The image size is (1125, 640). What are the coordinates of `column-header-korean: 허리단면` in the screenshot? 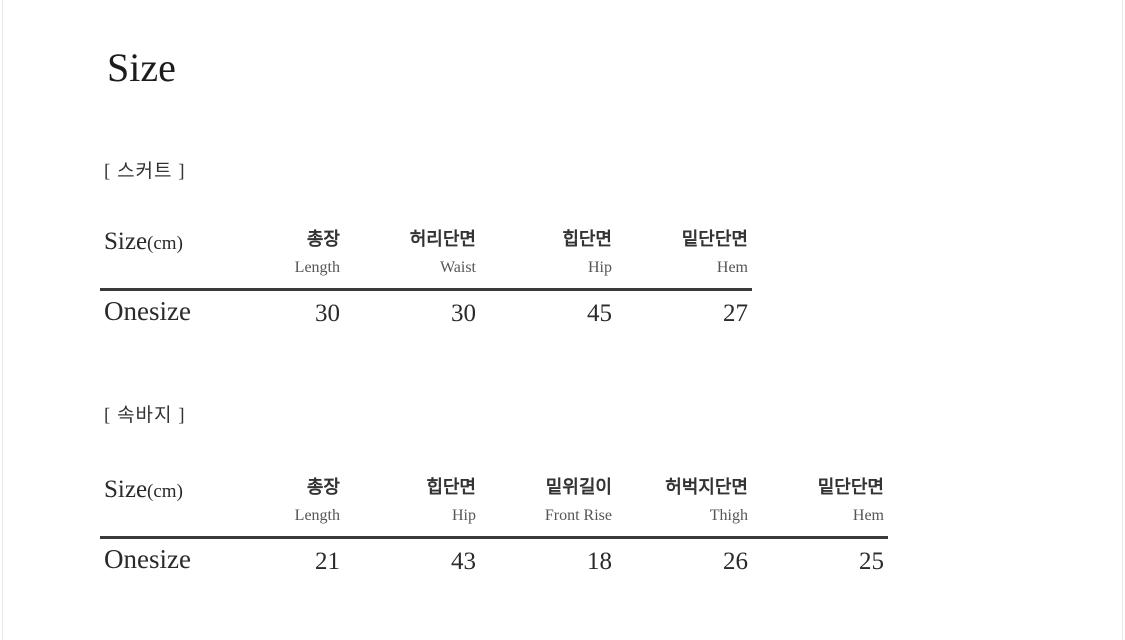 It's located at (442, 239).